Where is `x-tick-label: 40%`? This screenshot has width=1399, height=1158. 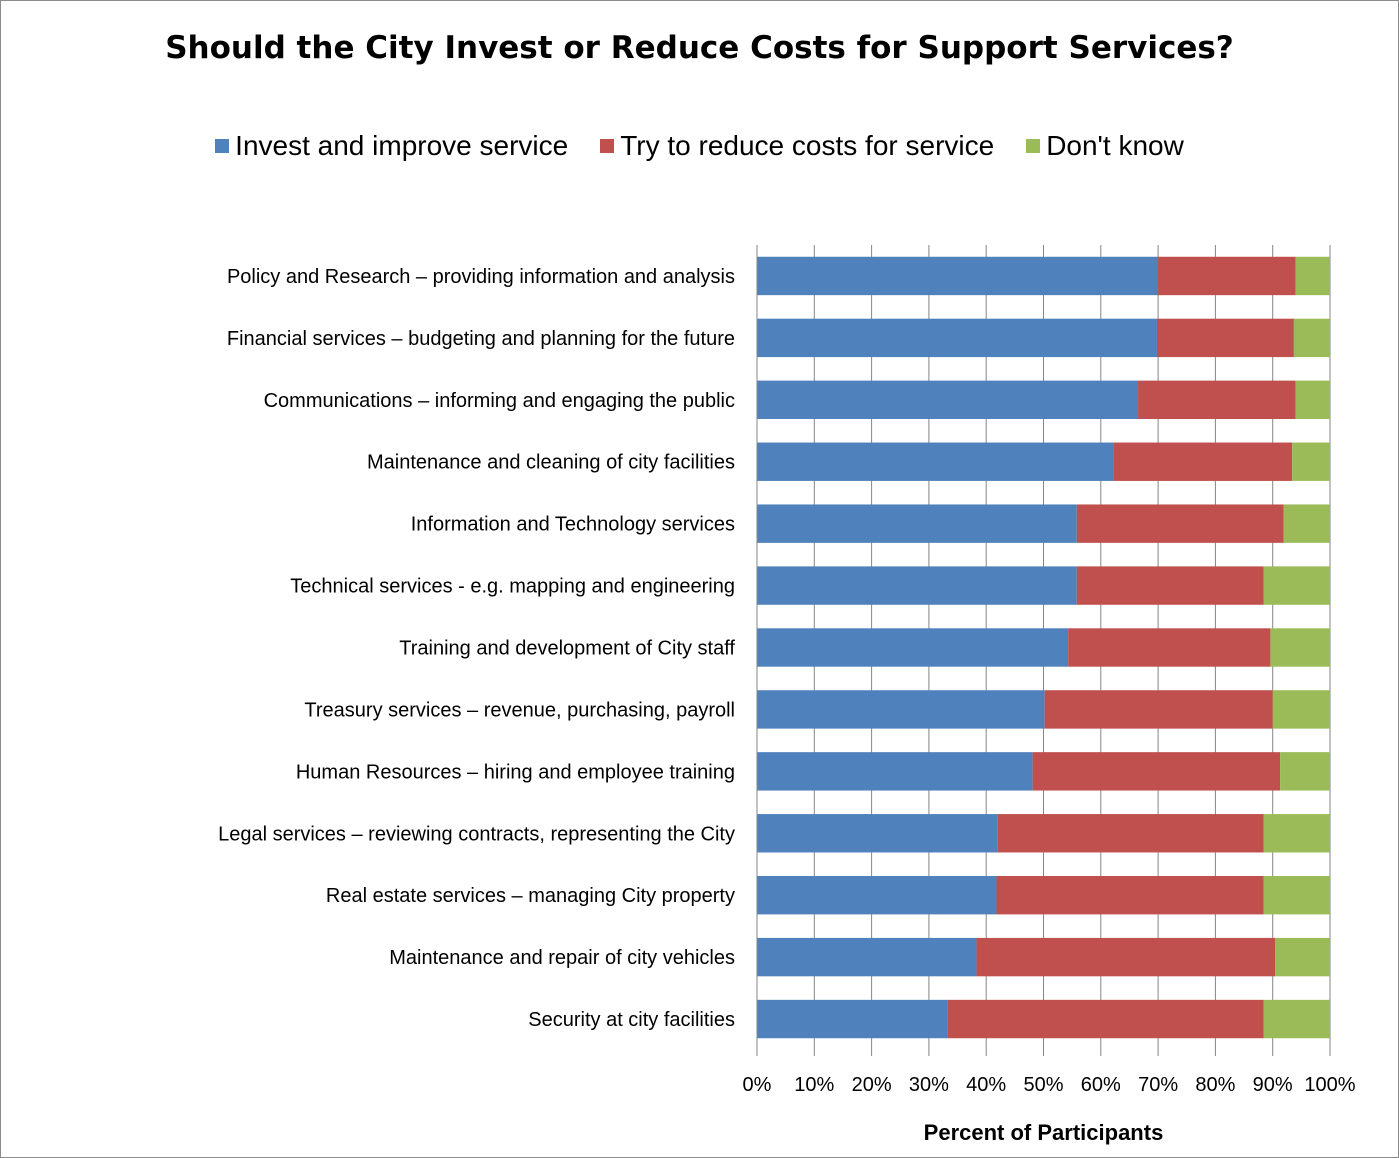 x-tick-label: 40% is located at coordinates (986, 1085).